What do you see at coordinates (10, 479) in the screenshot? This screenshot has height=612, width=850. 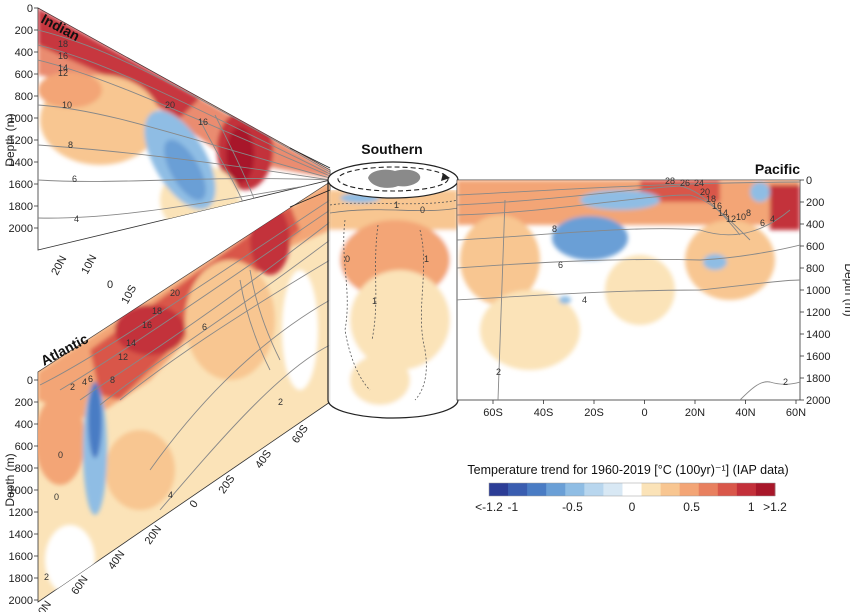 I see `atlantic-ylabel: Depth (m)` at bounding box center [10, 479].